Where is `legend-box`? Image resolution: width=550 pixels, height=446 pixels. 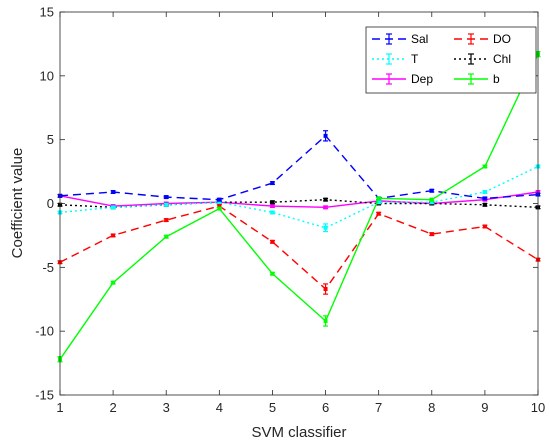 legend-box is located at coordinates (451, 60).